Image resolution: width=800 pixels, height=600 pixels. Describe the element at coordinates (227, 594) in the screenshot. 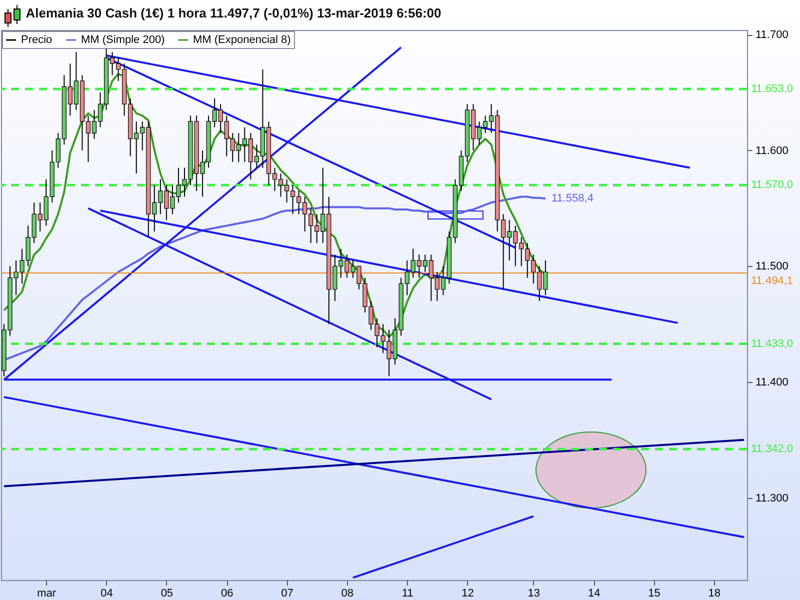

I see `x-tick-label: 06` at that location.